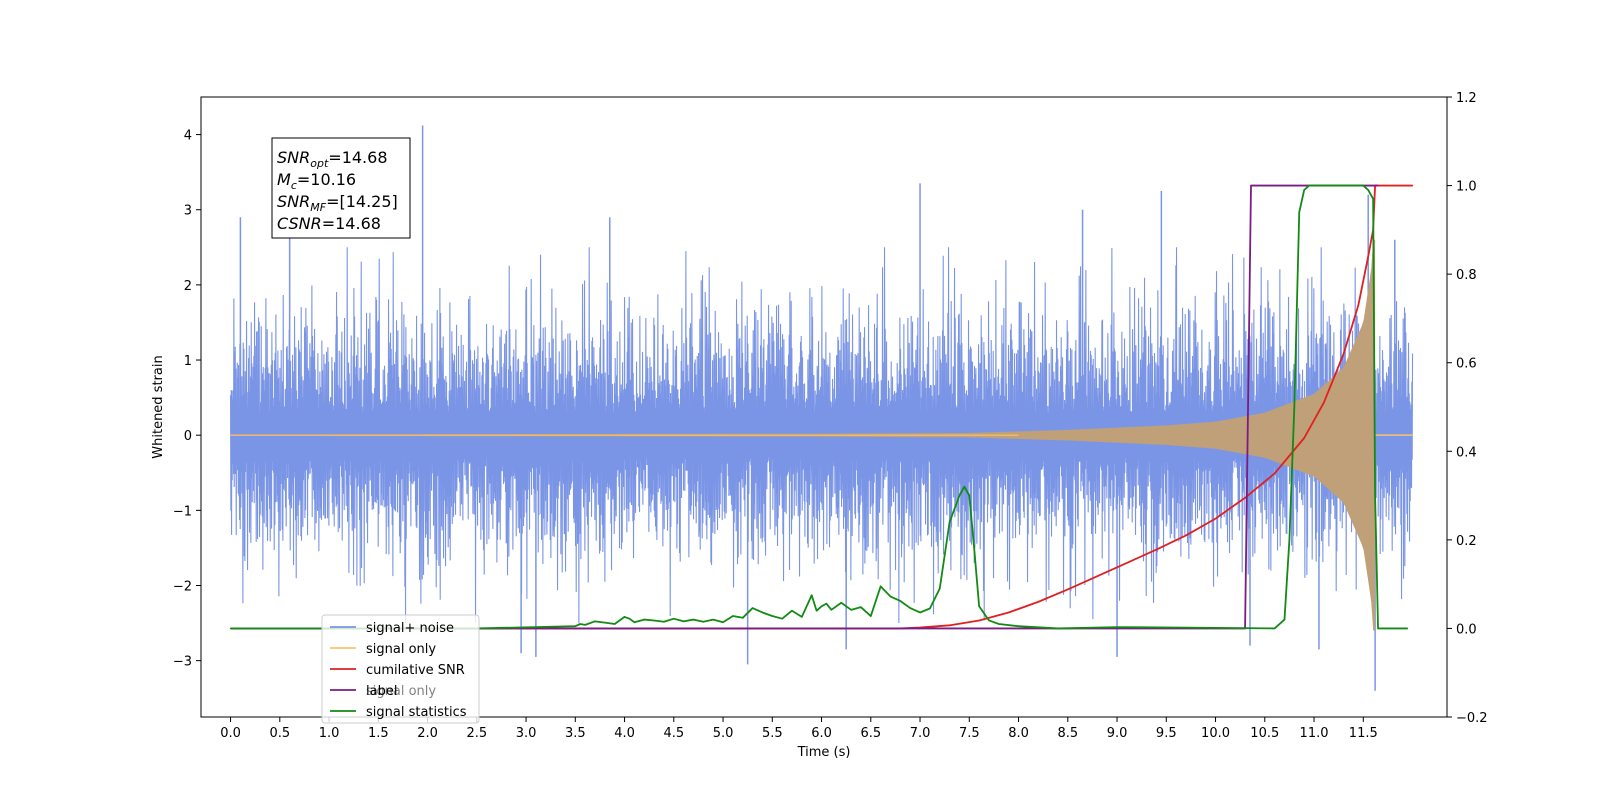 The height and width of the screenshot is (800, 1600). Describe the element at coordinates (1264, 733) in the screenshot. I see `x-tick-label: 10.5` at that location.